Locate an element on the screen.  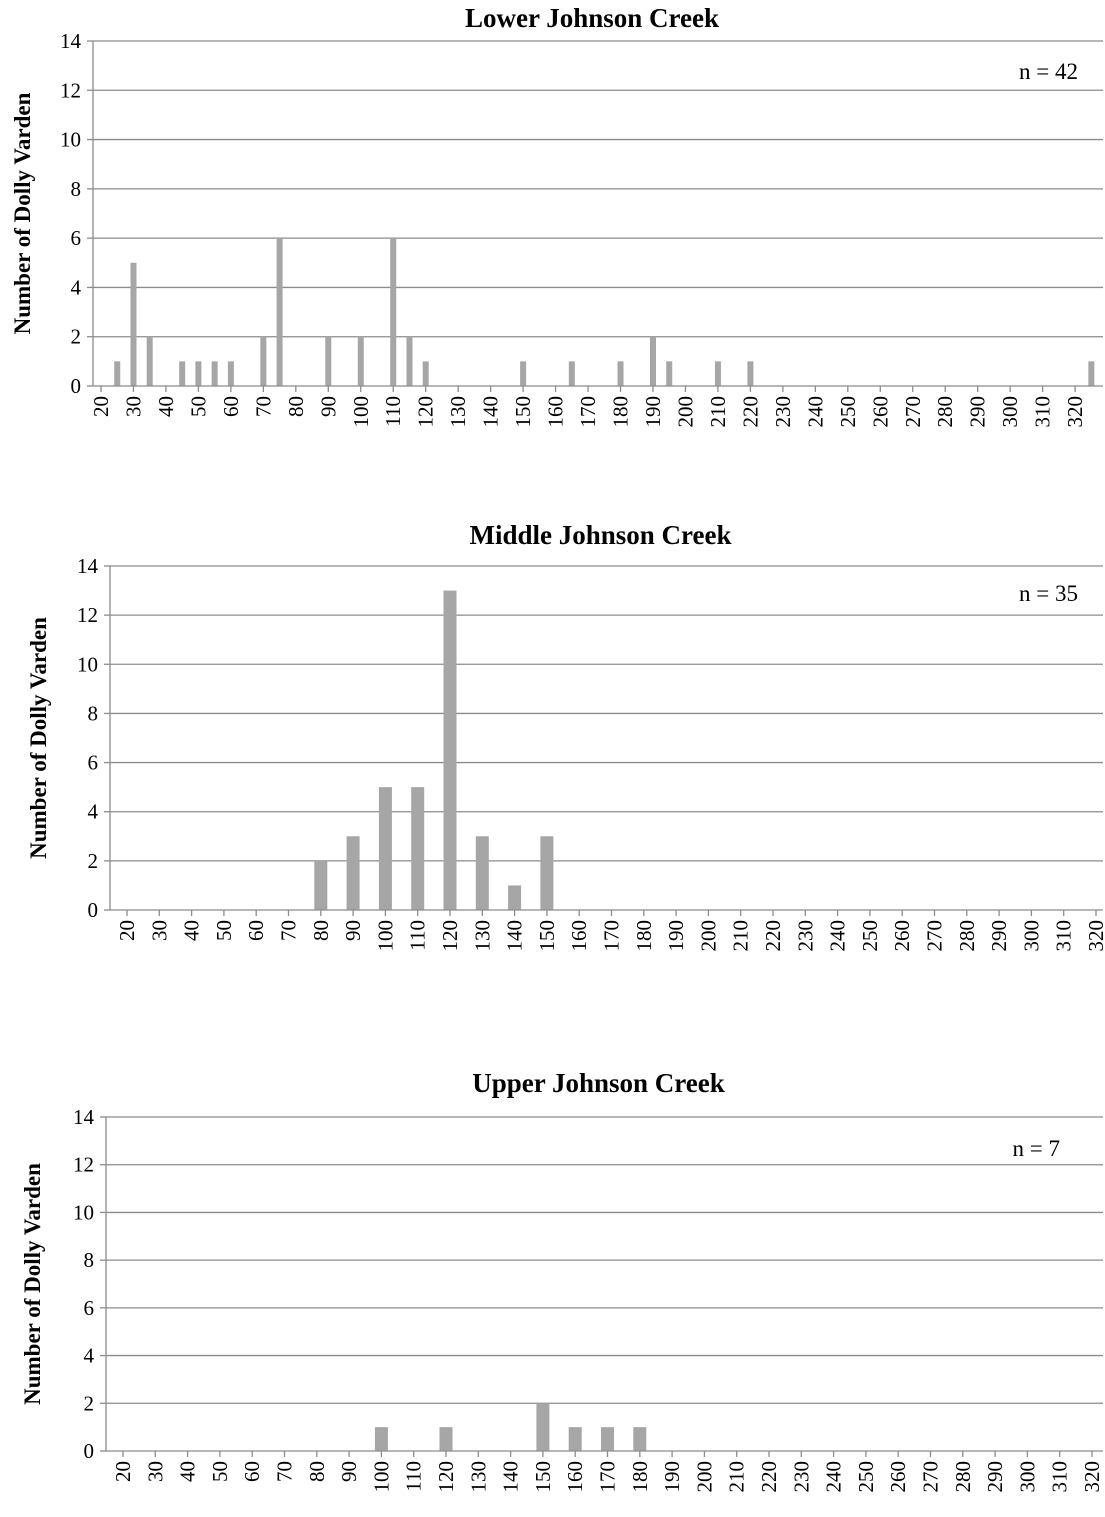
x-tick-label: 310 is located at coordinates (1043, 412).